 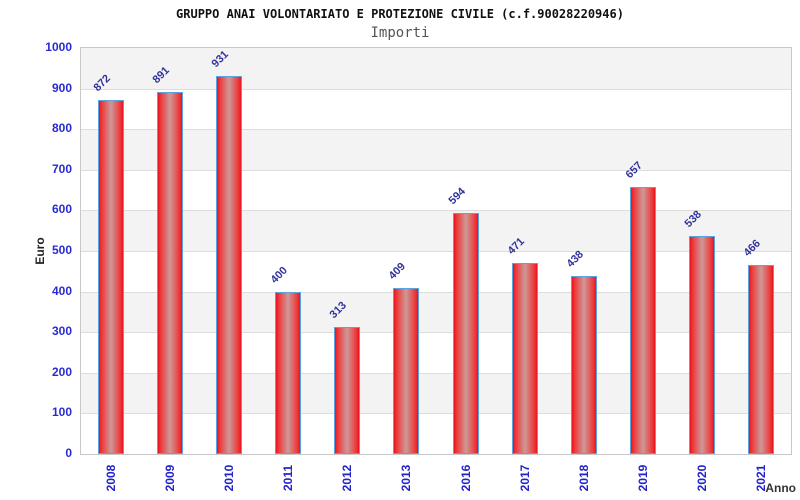 I want to click on bar-slot: 931, so click(x=228, y=251).